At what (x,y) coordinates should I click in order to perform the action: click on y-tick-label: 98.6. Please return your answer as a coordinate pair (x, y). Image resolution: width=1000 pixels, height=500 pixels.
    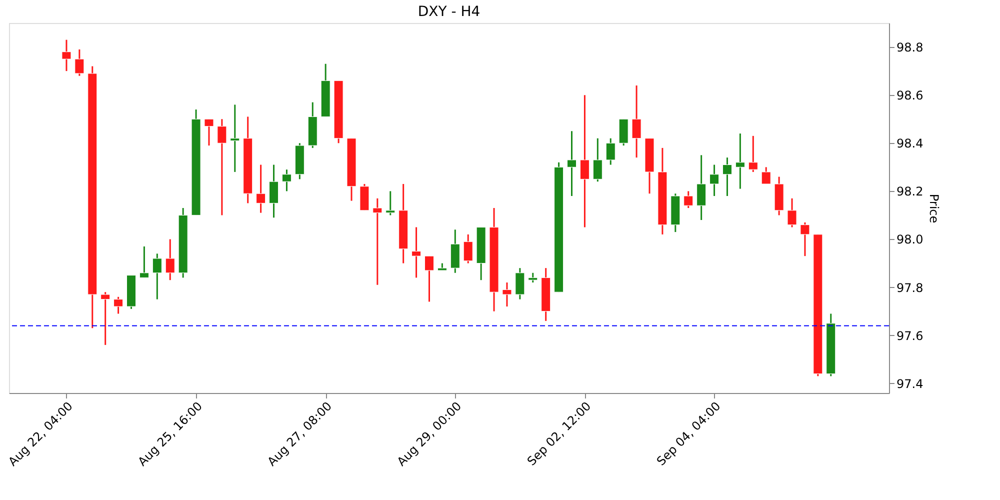
    Looking at the image, I should click on (910, 95).